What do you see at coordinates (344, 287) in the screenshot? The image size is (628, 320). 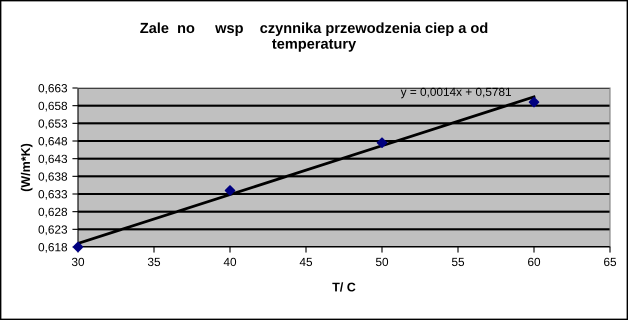 I see `x-axis-title: T/ C` at bounding box center [344, 287].